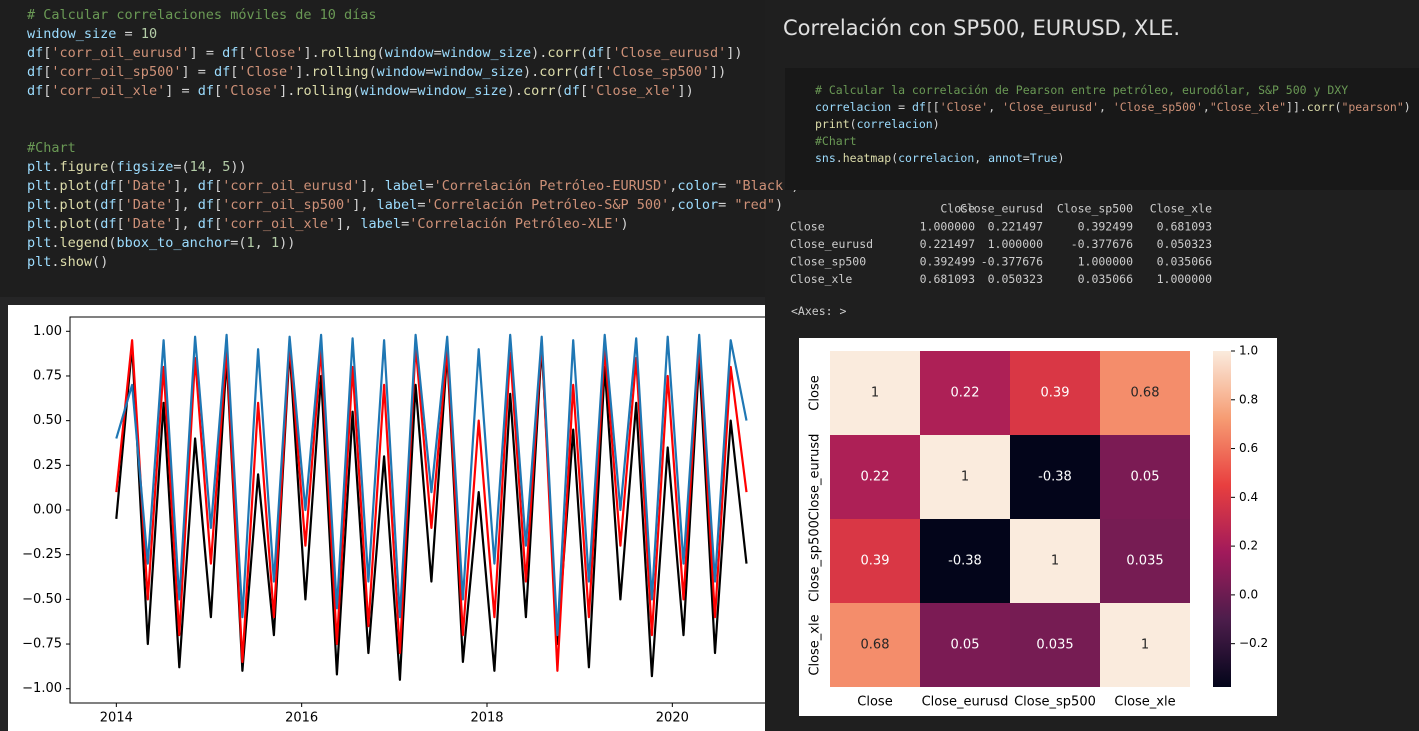 This screenshot has width=1419, height=731. I want to click on table-header: Close_sp500, so click(1095, 209).